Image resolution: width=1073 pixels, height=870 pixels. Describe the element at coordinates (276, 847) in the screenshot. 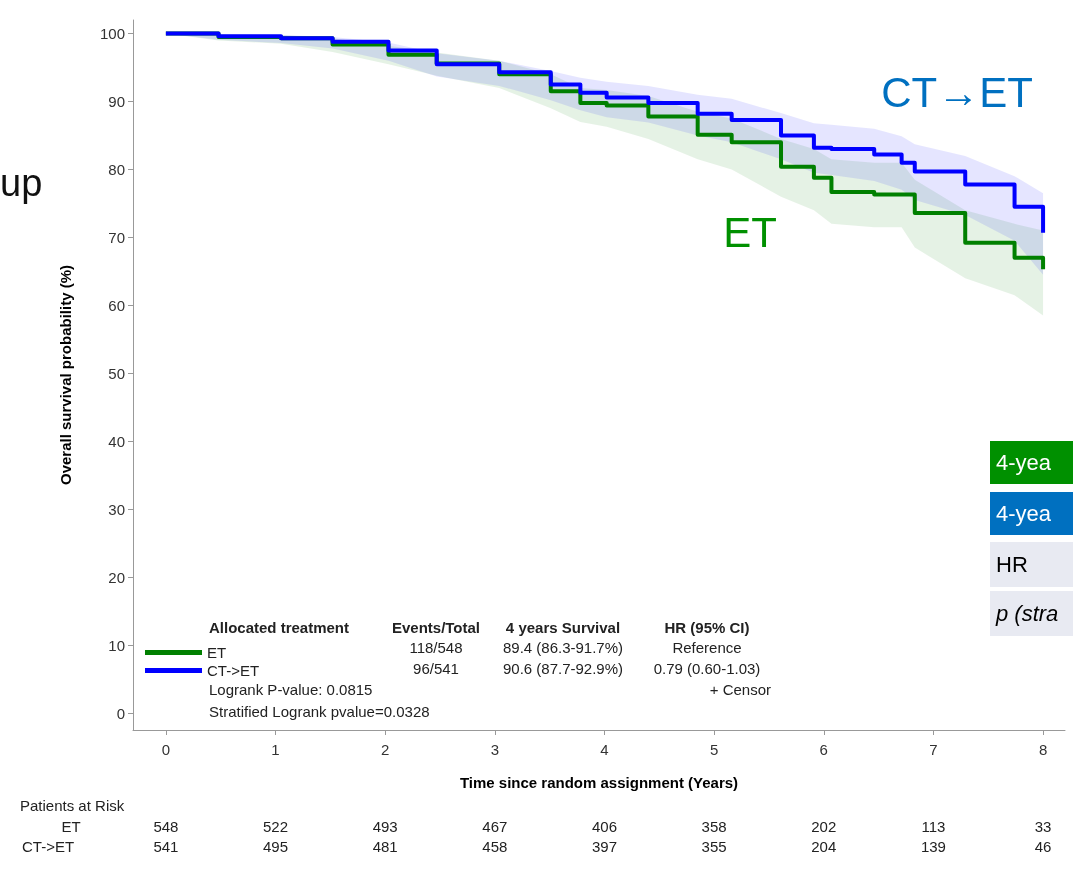

I see `text: 495` at that location.